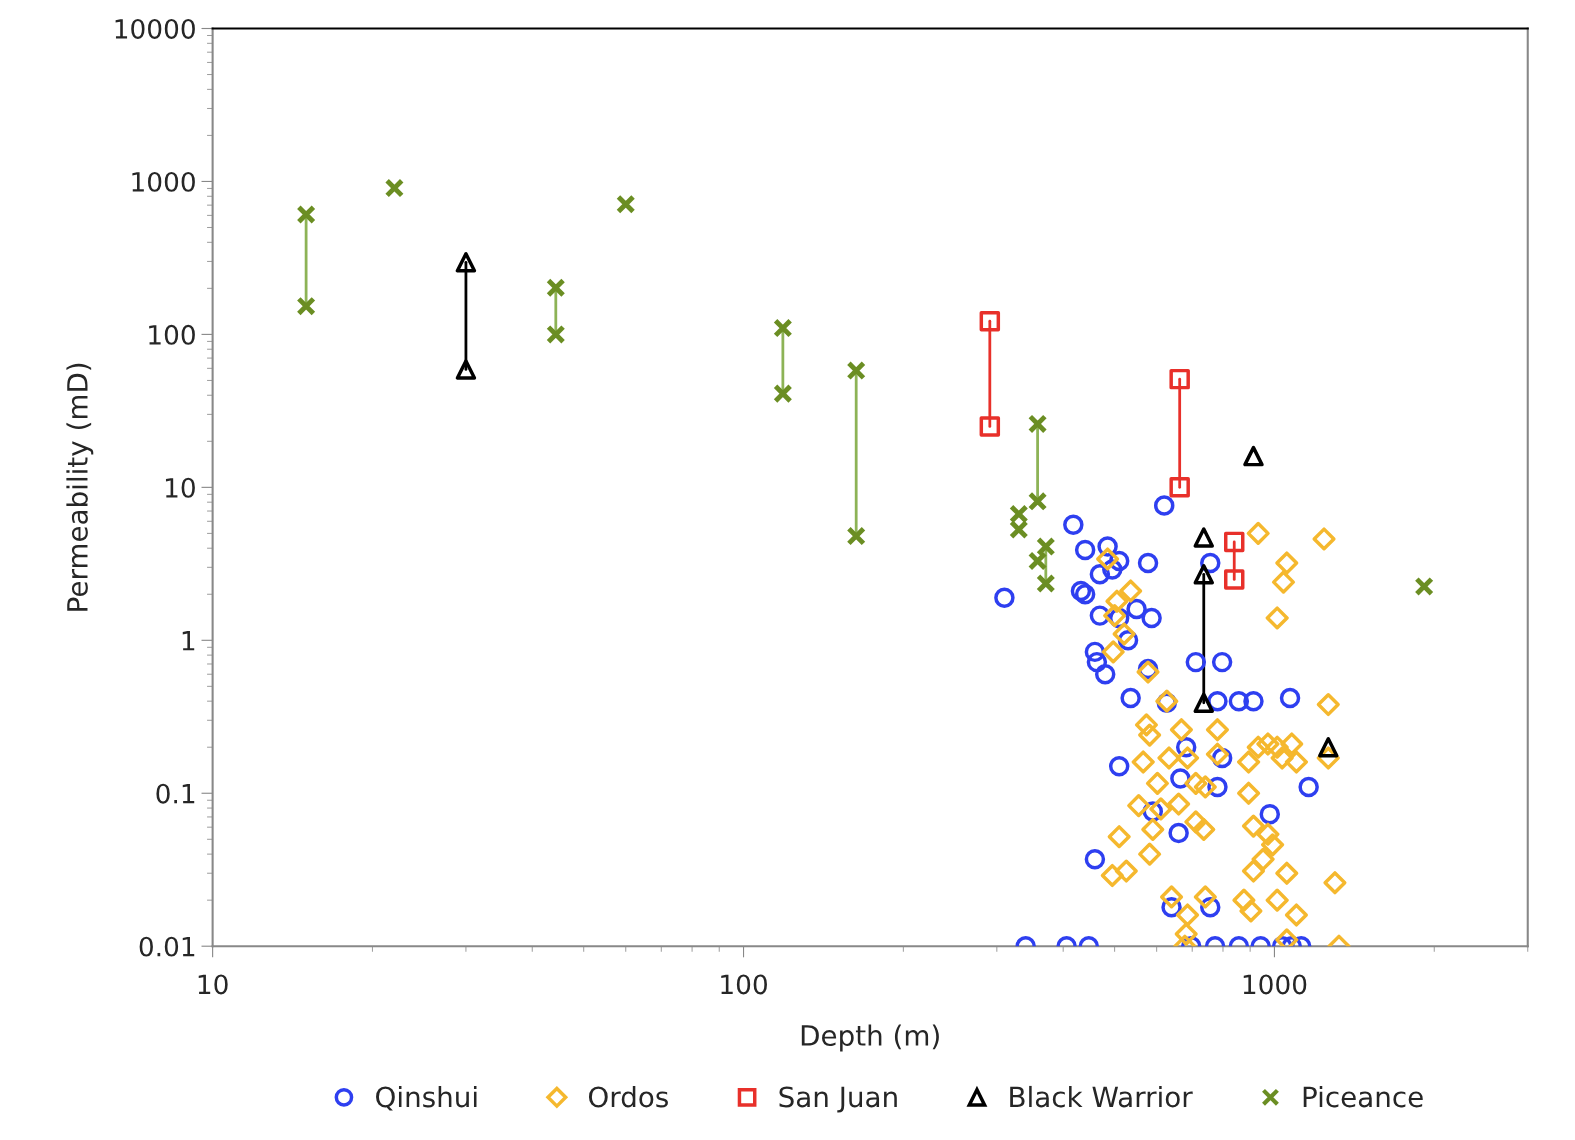  What do you see at coordinates (870, 1038) in the screenshot?
I see `x-axis-title: Depth (m)` at bounding box center [870, 1038].